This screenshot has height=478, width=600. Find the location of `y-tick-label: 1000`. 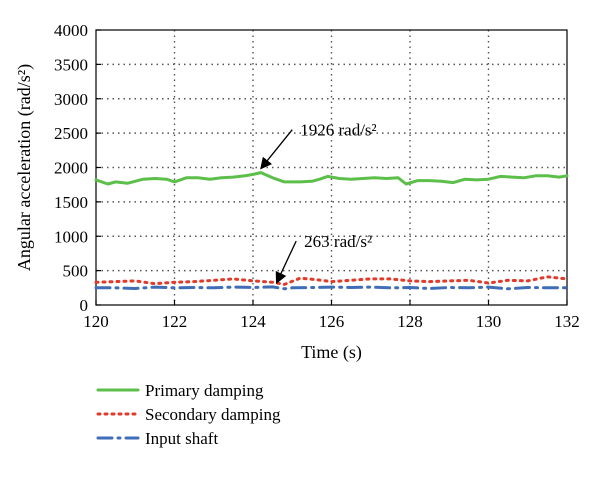

y-tick-label: 1000 is located at coordinates (71, 236).